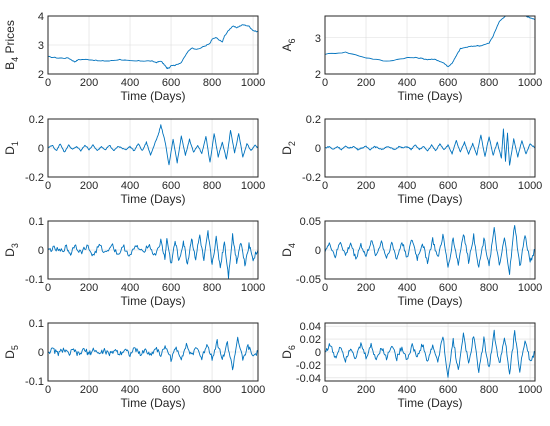  What do you see at coordinates (313, 120) in the screenshot?
I see `y-tick-label: 0.2` at bounding box center [313, 120].